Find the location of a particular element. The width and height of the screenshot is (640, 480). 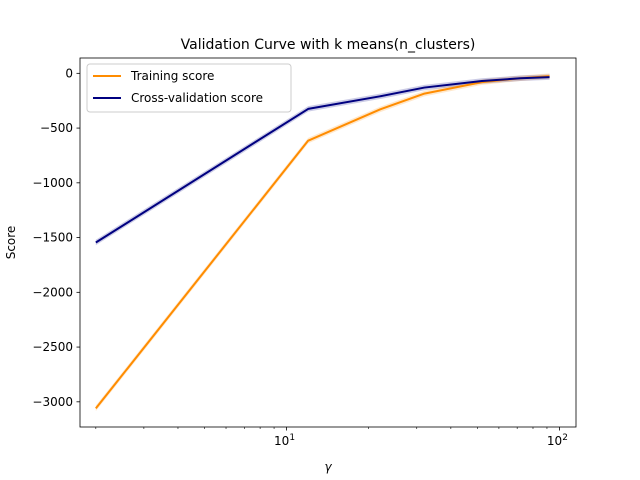

y-tick-label: 0 is located at coordinates (69, 73).